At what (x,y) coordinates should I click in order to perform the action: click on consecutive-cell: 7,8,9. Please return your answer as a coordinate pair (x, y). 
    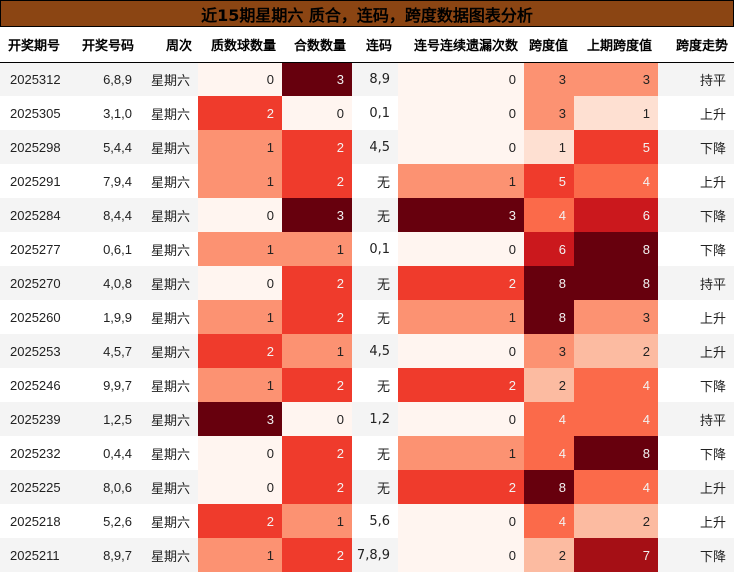
    Looking at the image, I should click on (375, 555).